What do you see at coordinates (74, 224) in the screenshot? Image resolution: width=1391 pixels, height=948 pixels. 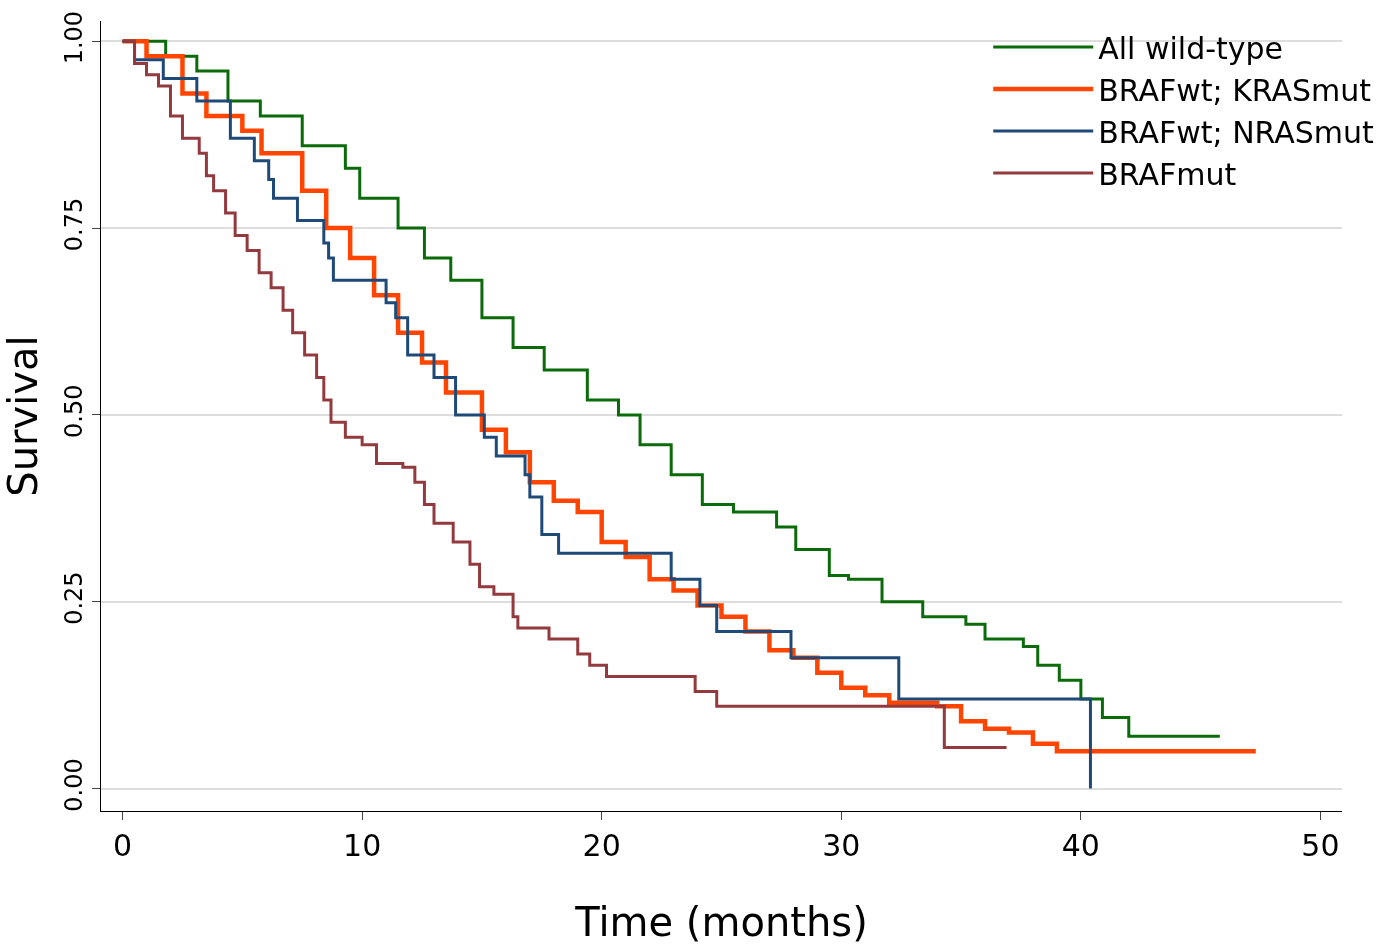 I see `y-tick-label: 0.75` at bounding box center [74, 224].